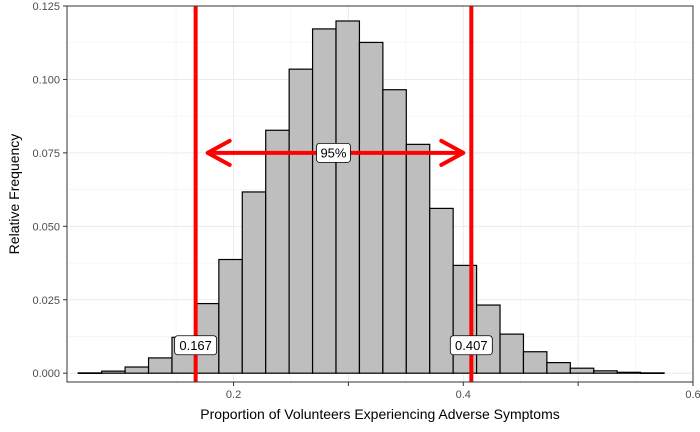 This screenshot has width=700, height=432. What do you see at coordinates (46, 301) in the screenshot?
I see `y-tick-label: 0.025` at bounding box center [46, 301].